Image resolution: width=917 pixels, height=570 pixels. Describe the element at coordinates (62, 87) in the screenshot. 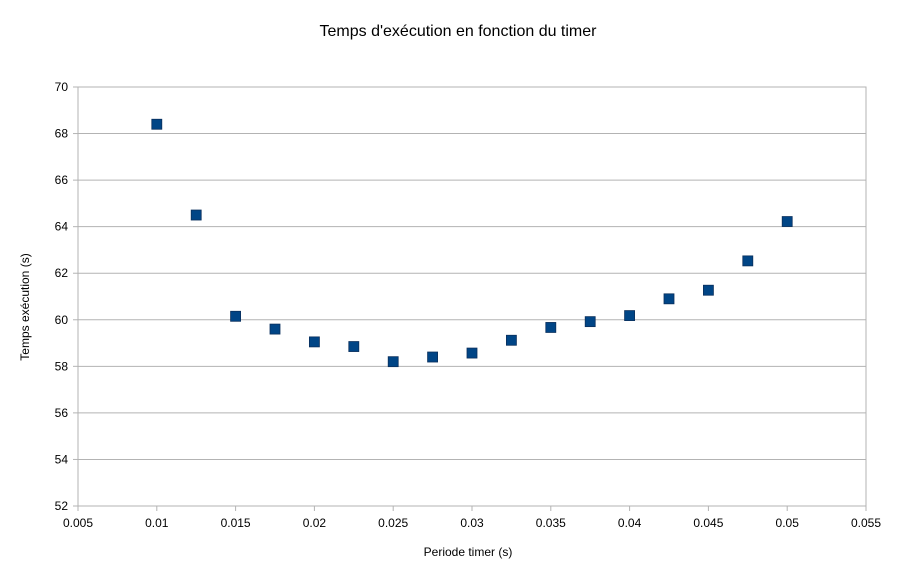

I see `y-tick-label: 70` at that location.